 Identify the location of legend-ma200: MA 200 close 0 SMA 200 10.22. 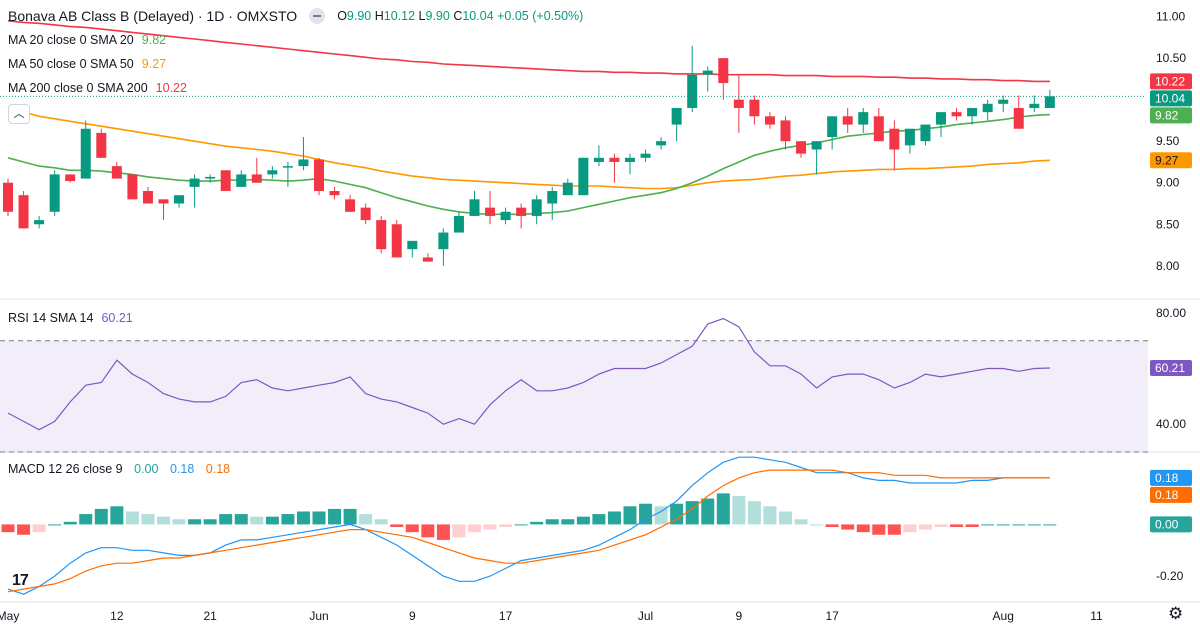
(97, 88).